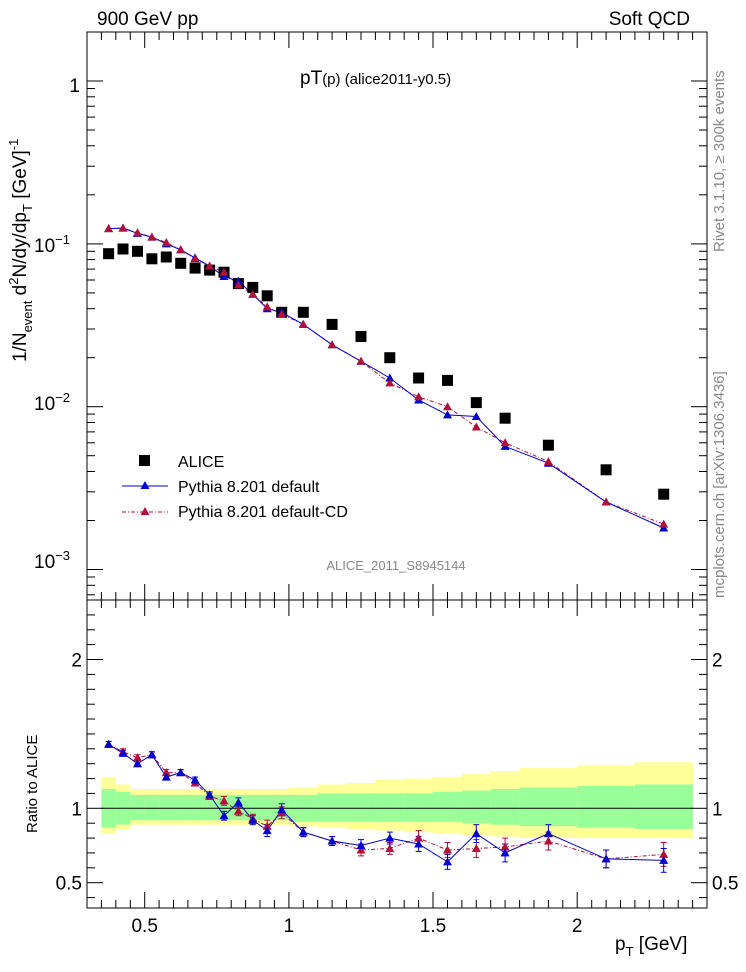 The width and height of the screenshot is (746, 972). What do you see at coordinates (201, 462) in the screenshot?
I see `legend-alice-label: ALICE` at bounding box center [201, 462].